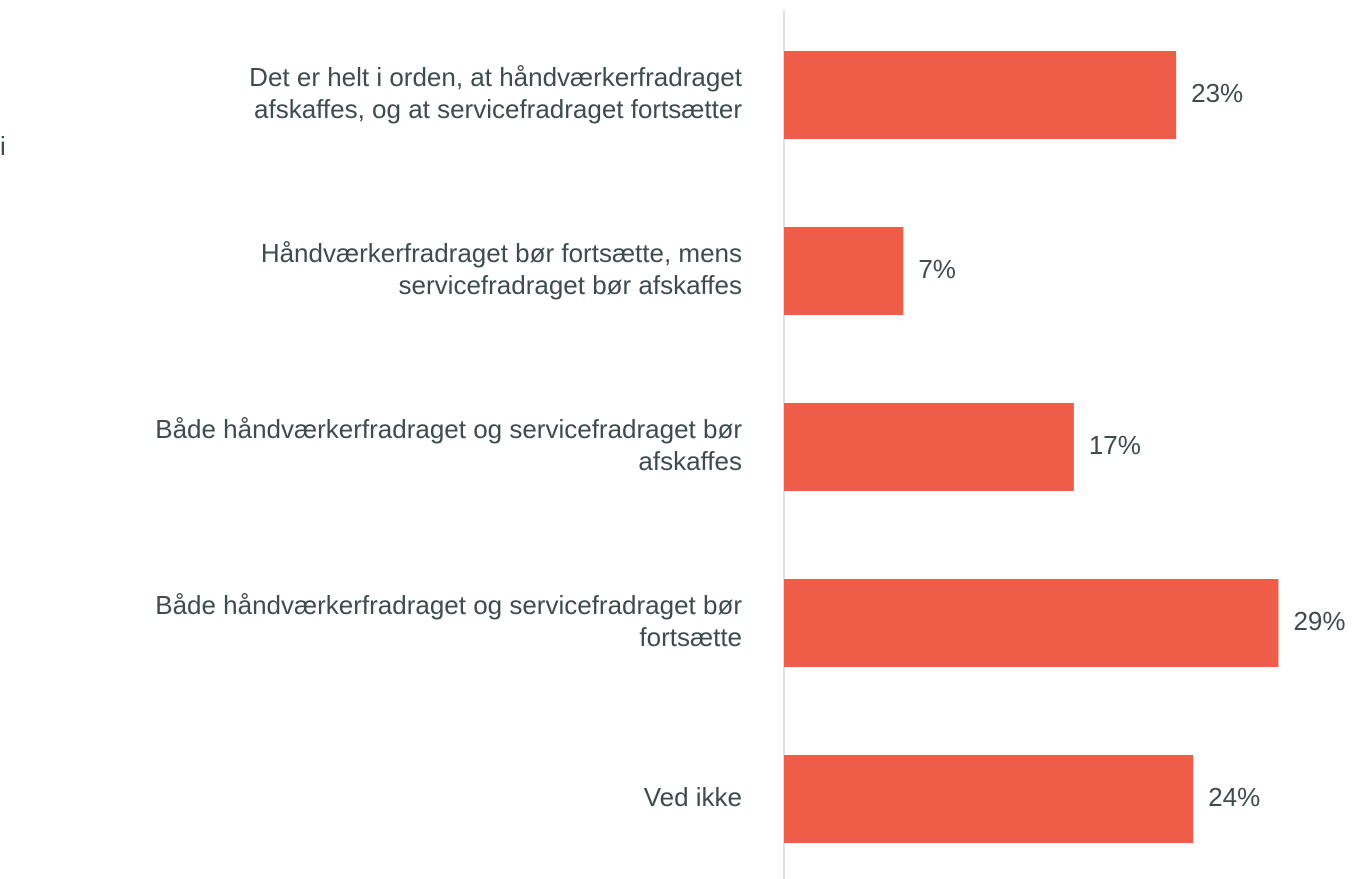 The width and height of the screenshot is (1367, 879). Describe the element at coordinates (937, 269) in the screenshot. I see `value-label: 7%` at that location.